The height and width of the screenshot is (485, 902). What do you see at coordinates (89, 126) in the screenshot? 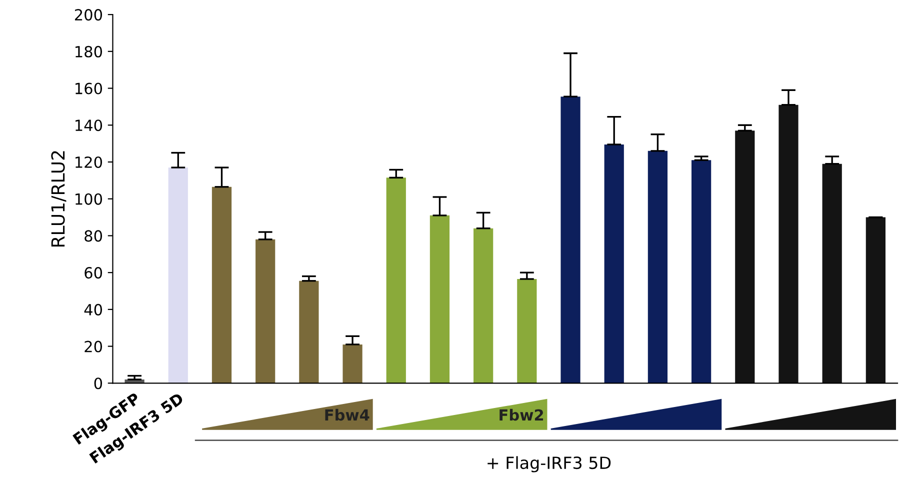
I see `y-tick-label: 140` at bounding box center [89, 126].